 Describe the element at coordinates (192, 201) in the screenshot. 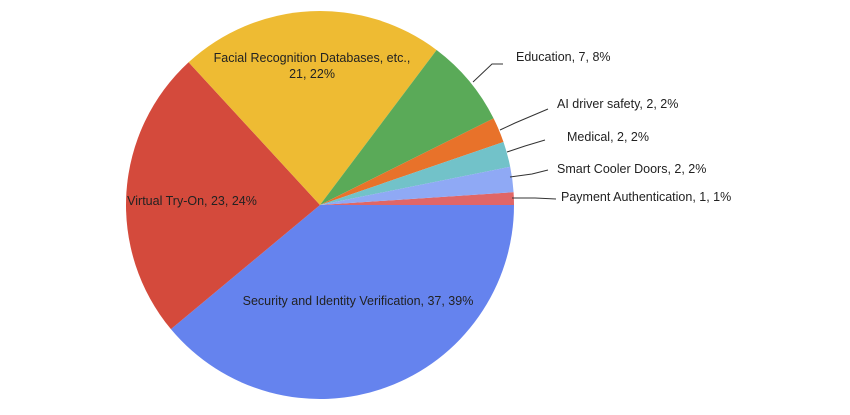

I see `label-virtual-try-on: Virtual Try-On, 23, 24%` at that location.